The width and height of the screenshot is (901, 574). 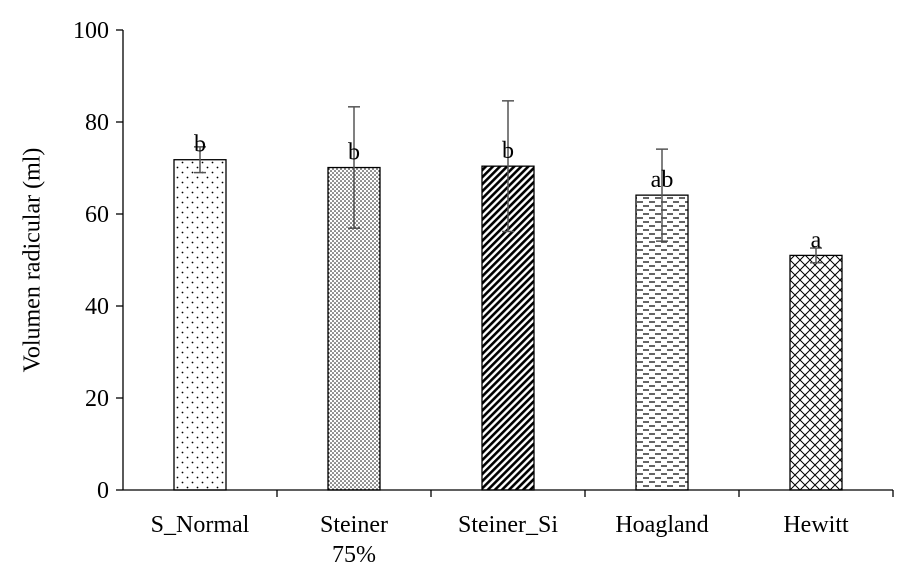 I want to click on x-category-label: Hewitt, so click(x=816, y=525).